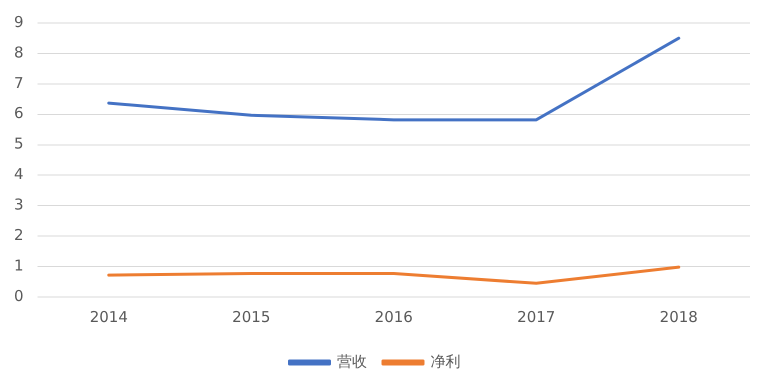 The width and height of the screenshot is (780, 384). What do you see at coordinates (19, 265) in the screenshot?
I see `y-tick-label: 1` at bounding box center [19, 265].